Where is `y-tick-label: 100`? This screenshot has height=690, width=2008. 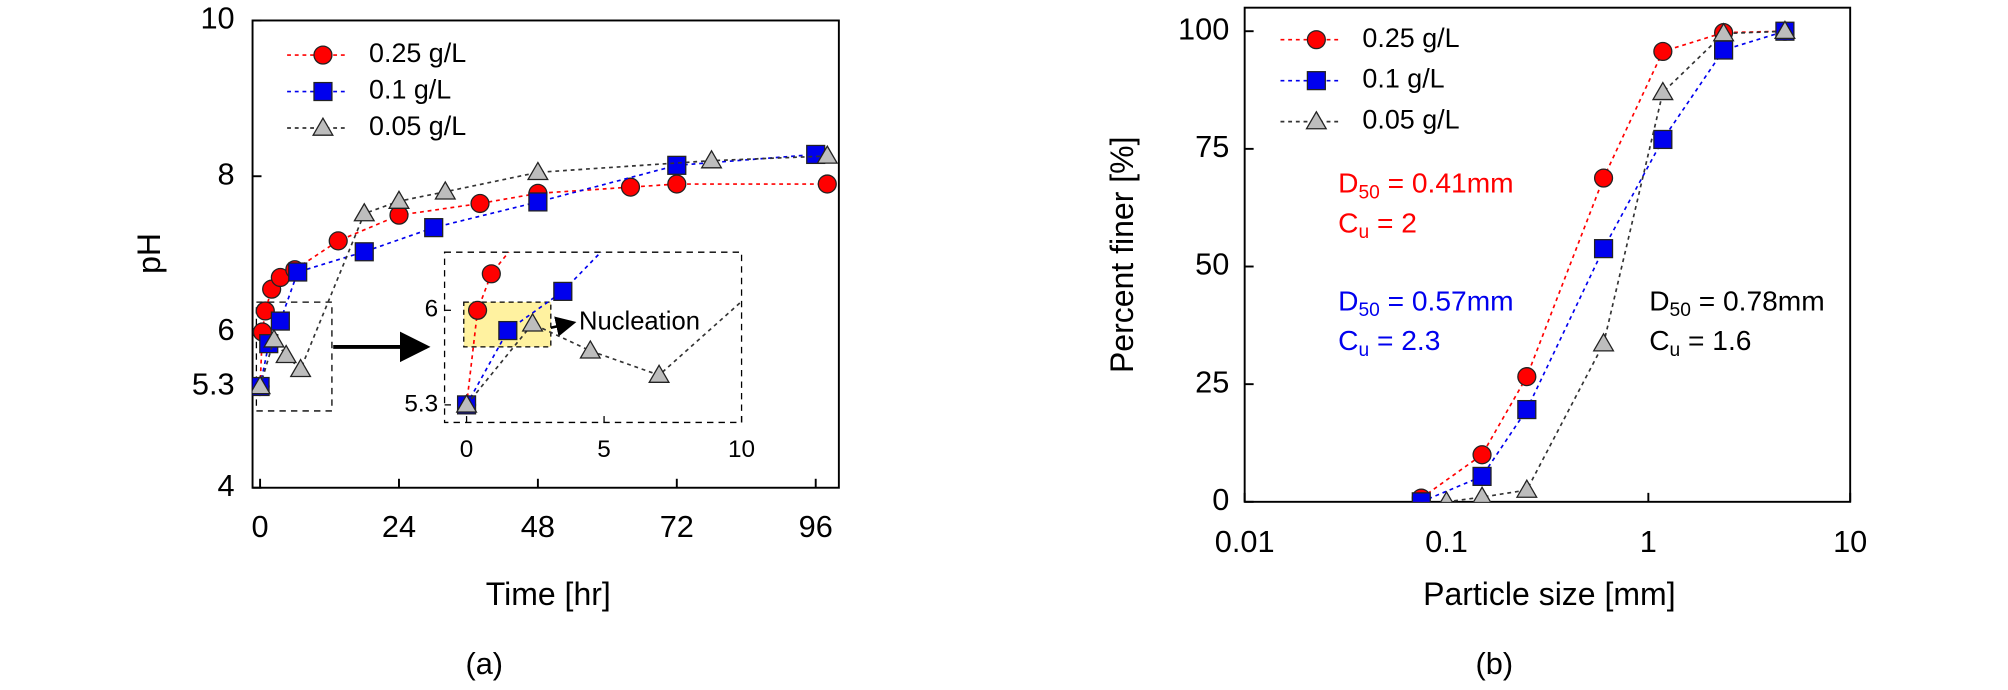 y-tick-label: 100 is located at coordinates (1203, 28).